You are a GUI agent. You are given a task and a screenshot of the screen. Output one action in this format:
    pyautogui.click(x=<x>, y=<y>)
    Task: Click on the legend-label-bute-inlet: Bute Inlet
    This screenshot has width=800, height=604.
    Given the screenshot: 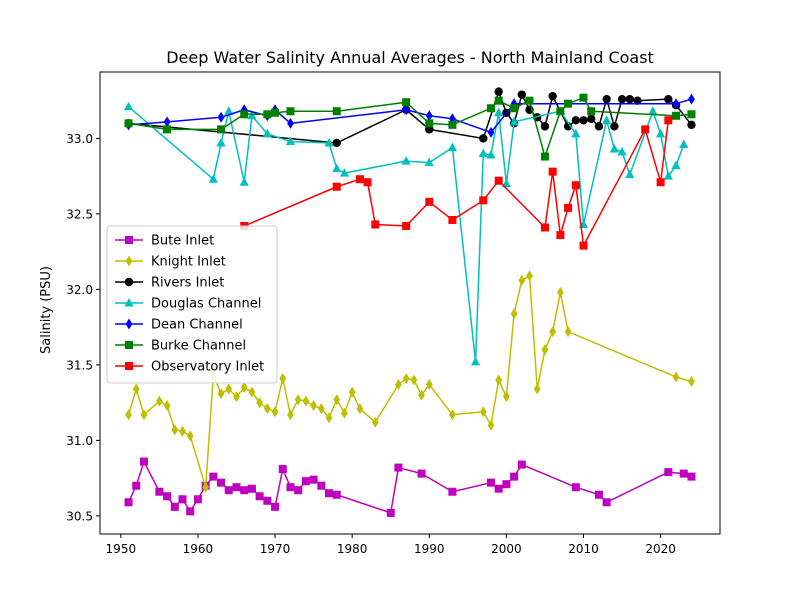 What is the action you would take?
    pyautogui.click(x=182, y=241)
    